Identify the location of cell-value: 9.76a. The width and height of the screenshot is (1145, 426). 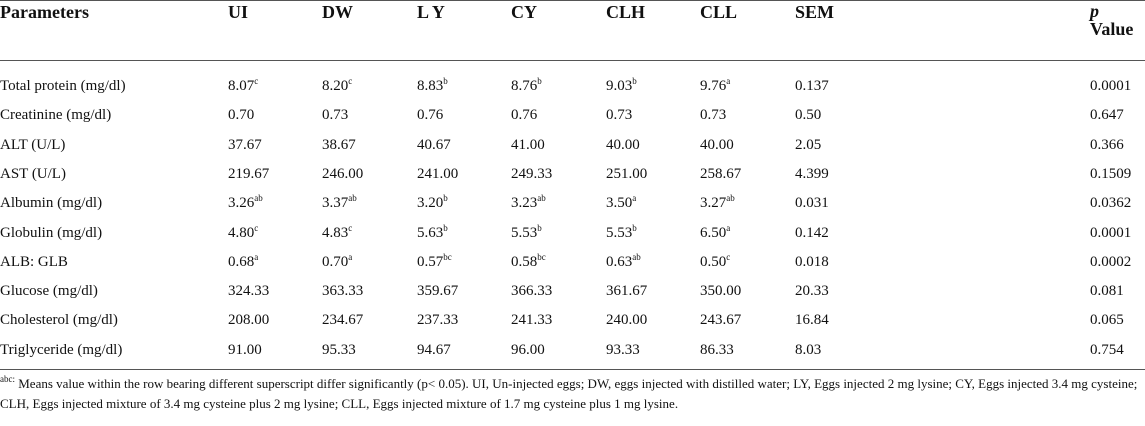
(715, 85).